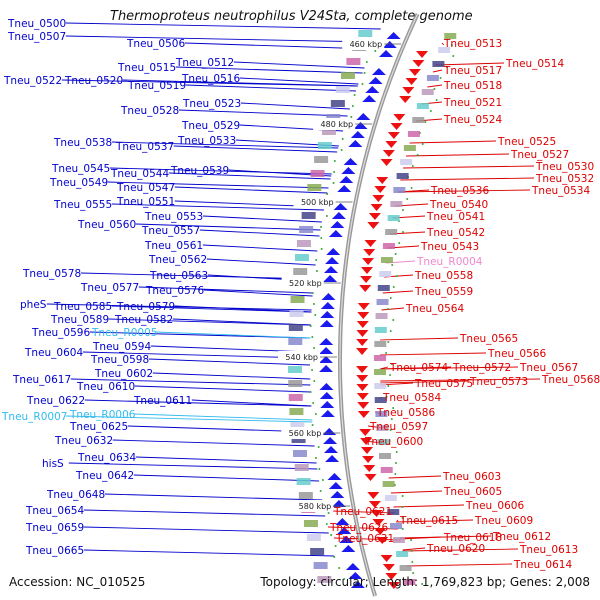  Describe the element at coordinates (162, 401) in the screenshot. I see `gene-label: Tneu_0611` at that location.